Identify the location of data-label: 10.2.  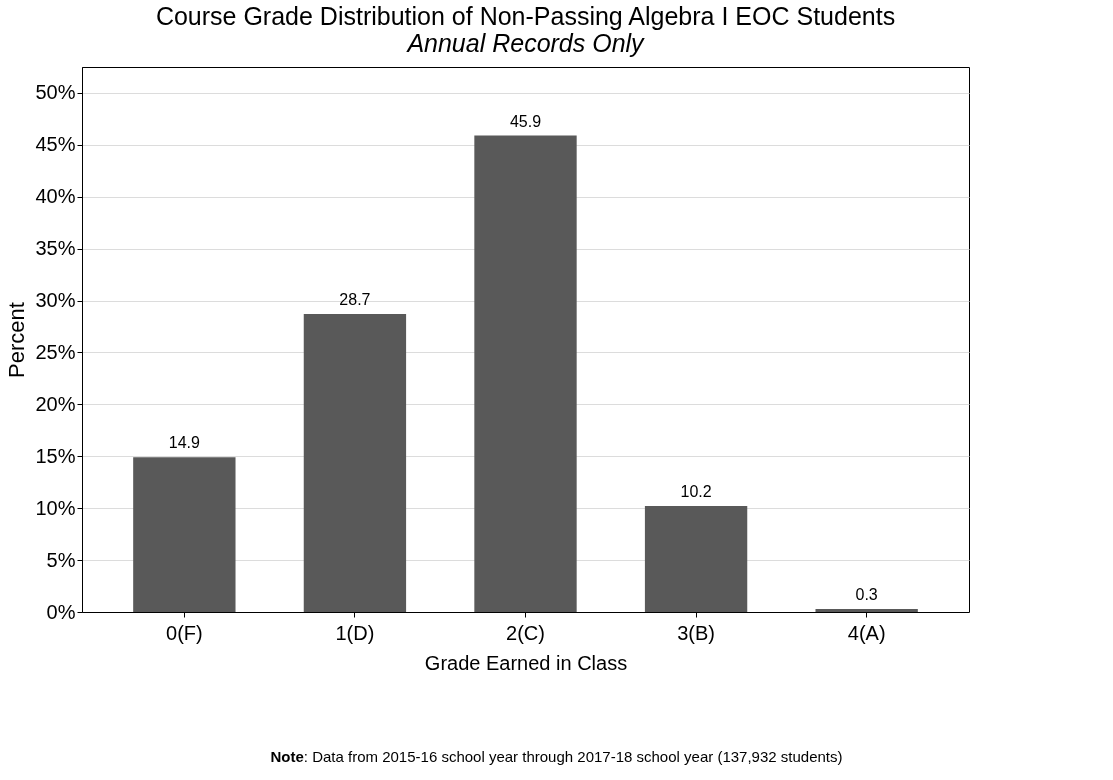
(696, 492).